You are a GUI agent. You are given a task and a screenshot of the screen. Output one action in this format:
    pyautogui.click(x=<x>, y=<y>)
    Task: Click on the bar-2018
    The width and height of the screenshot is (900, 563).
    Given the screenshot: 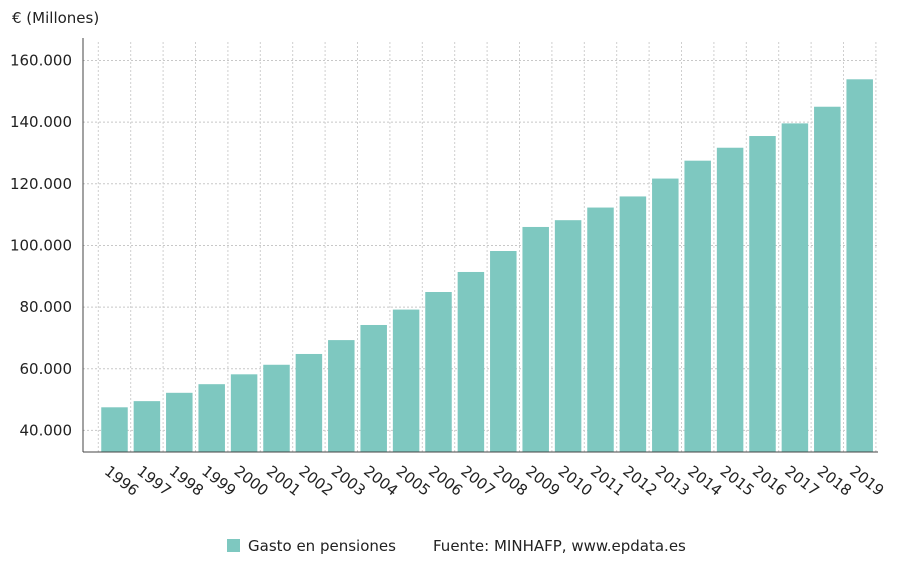 What is the action you would take?
    pyautogui.click(x=827, y=279)
    